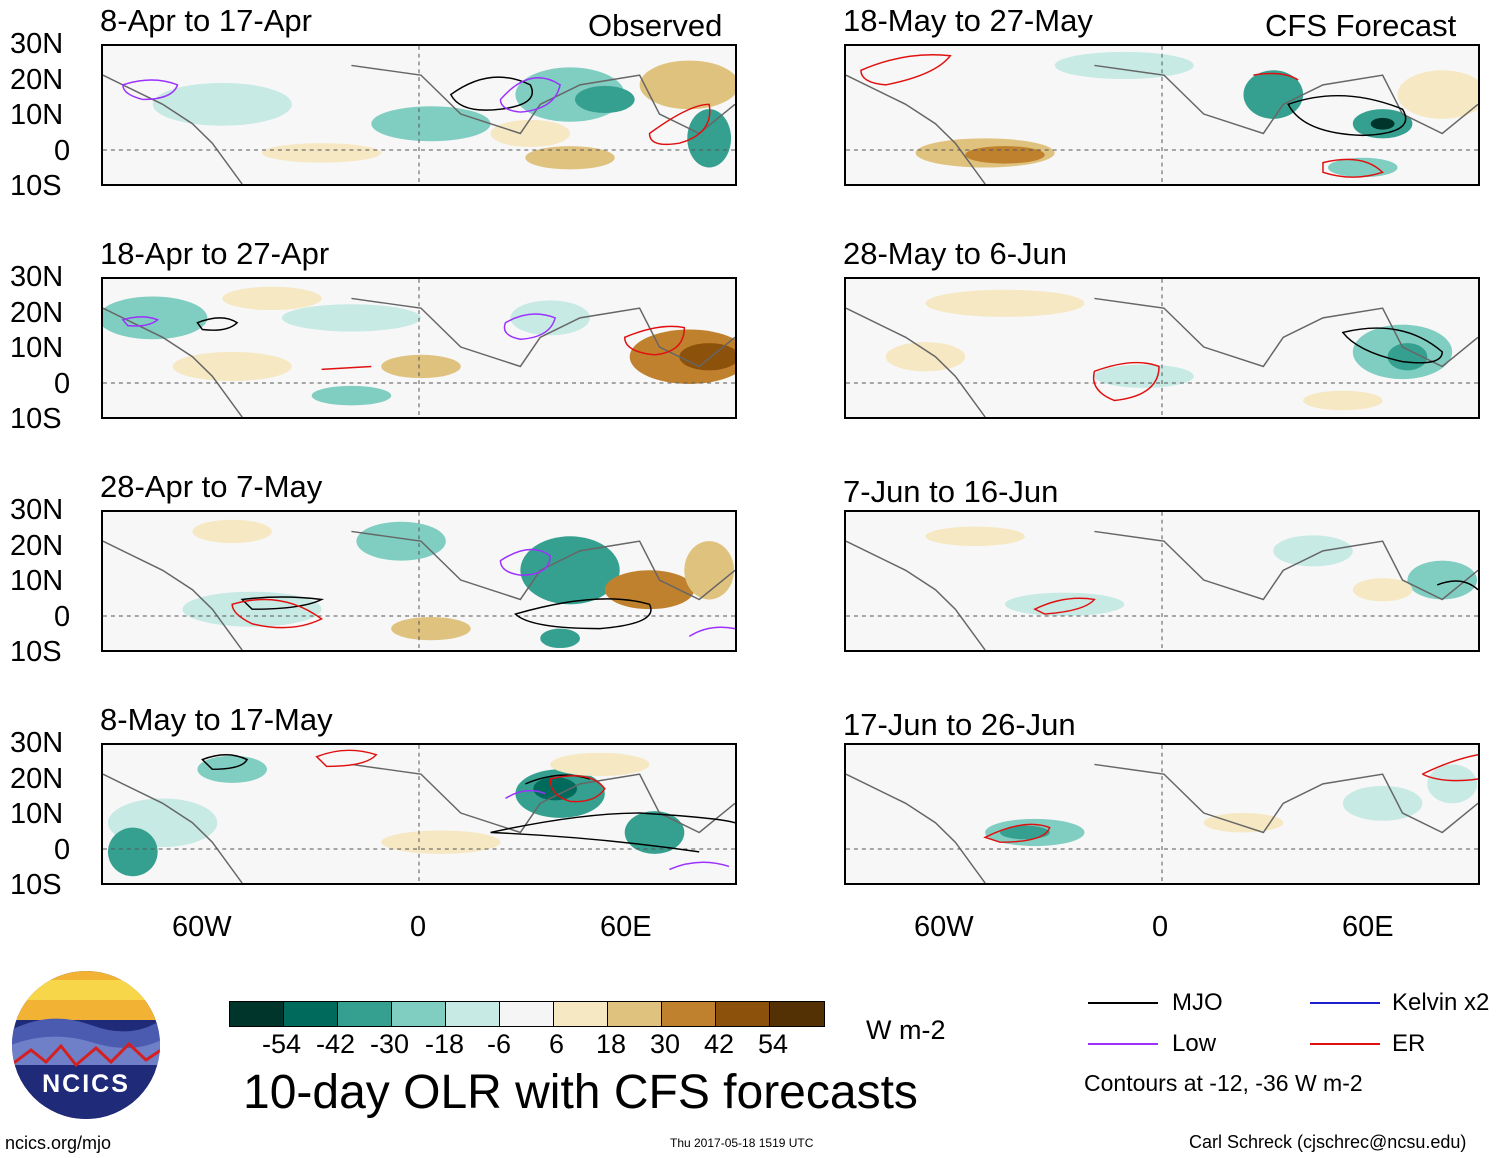 The image size is (1510, 1158). Describe the element at coordinates (1441, 1002) in the screenshot. I see `legend-label-kelvin: Kelvin x2` at that location.